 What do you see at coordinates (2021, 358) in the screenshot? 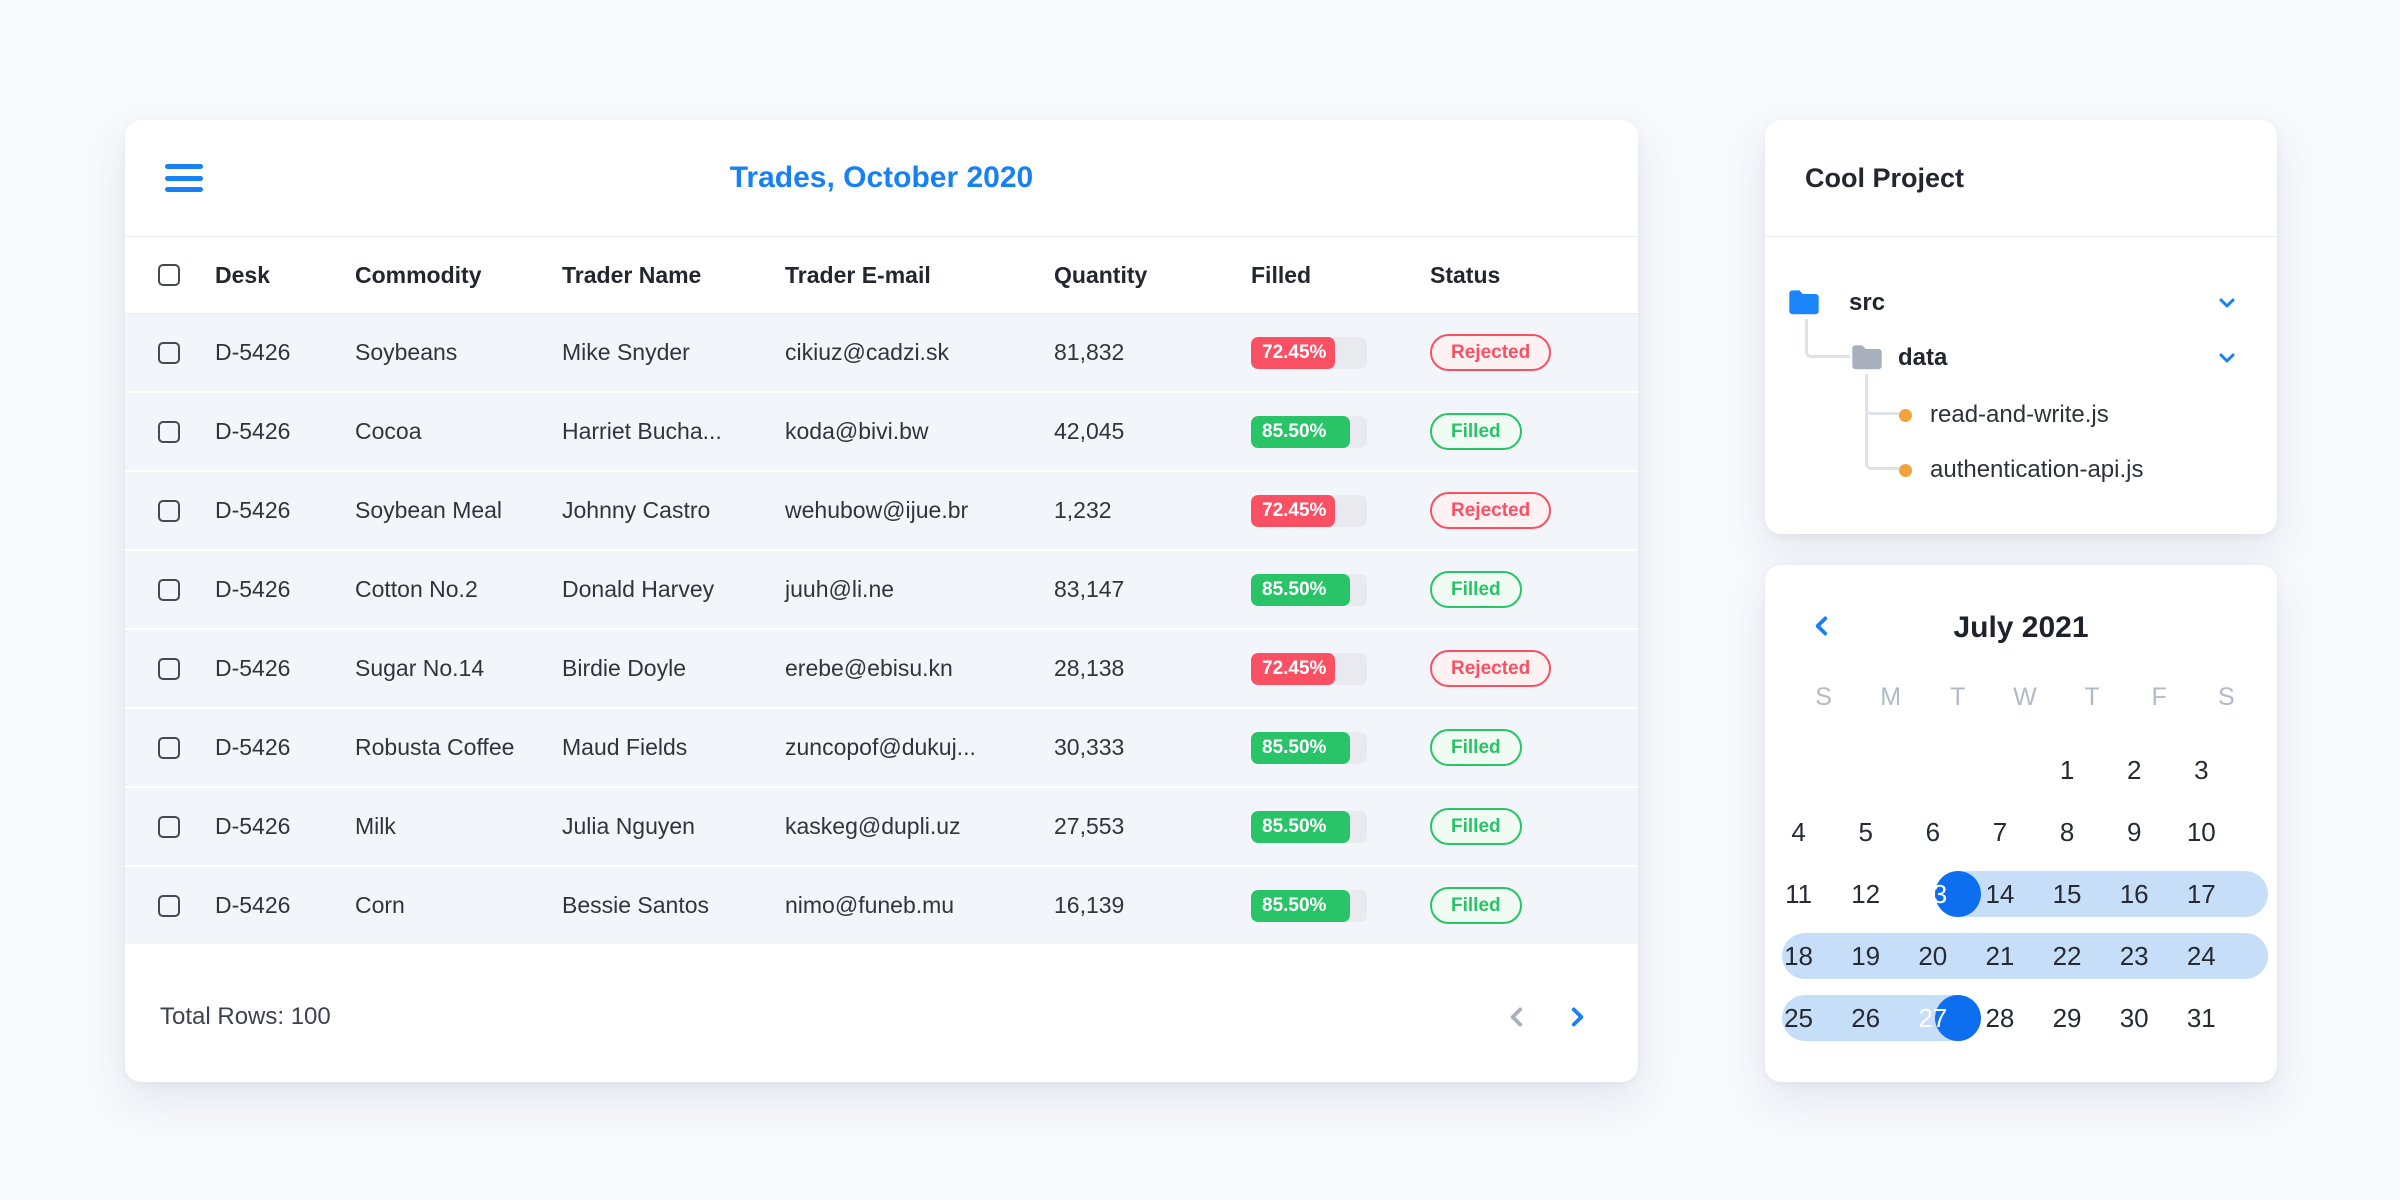
I see `tree-item-data: data` at bounding box center [2021, 358].